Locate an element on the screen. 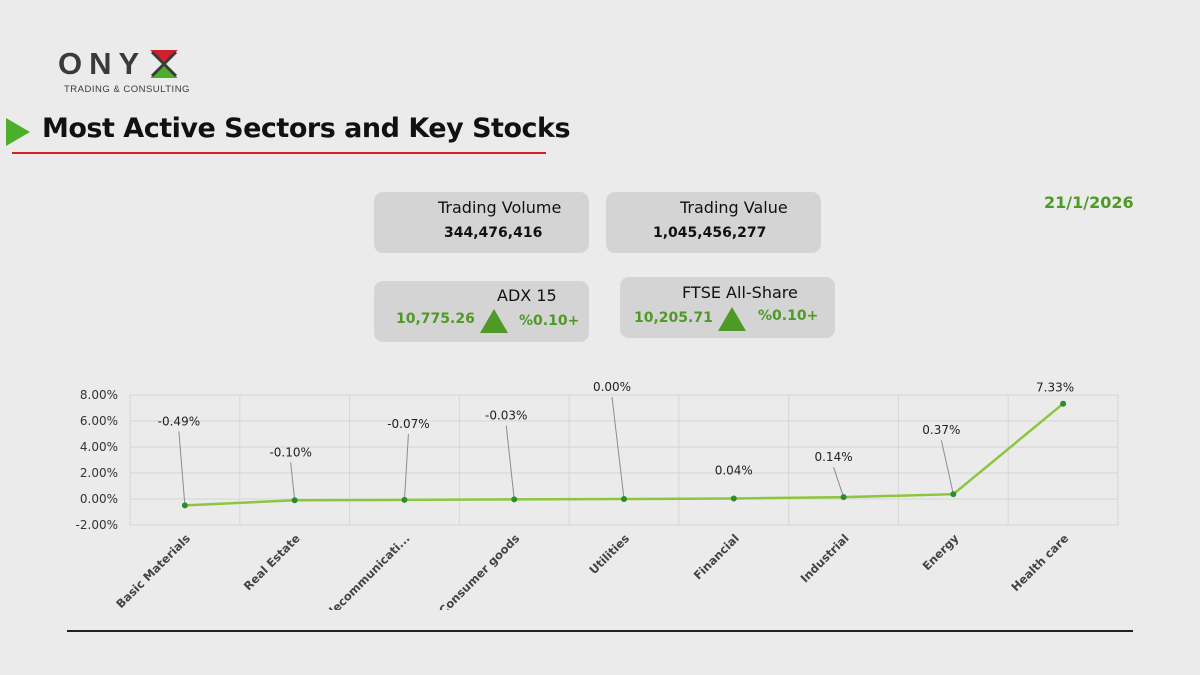 The image size is (1200, 675). y-tick-label: 4.00% is located at coordinates (99, 447).